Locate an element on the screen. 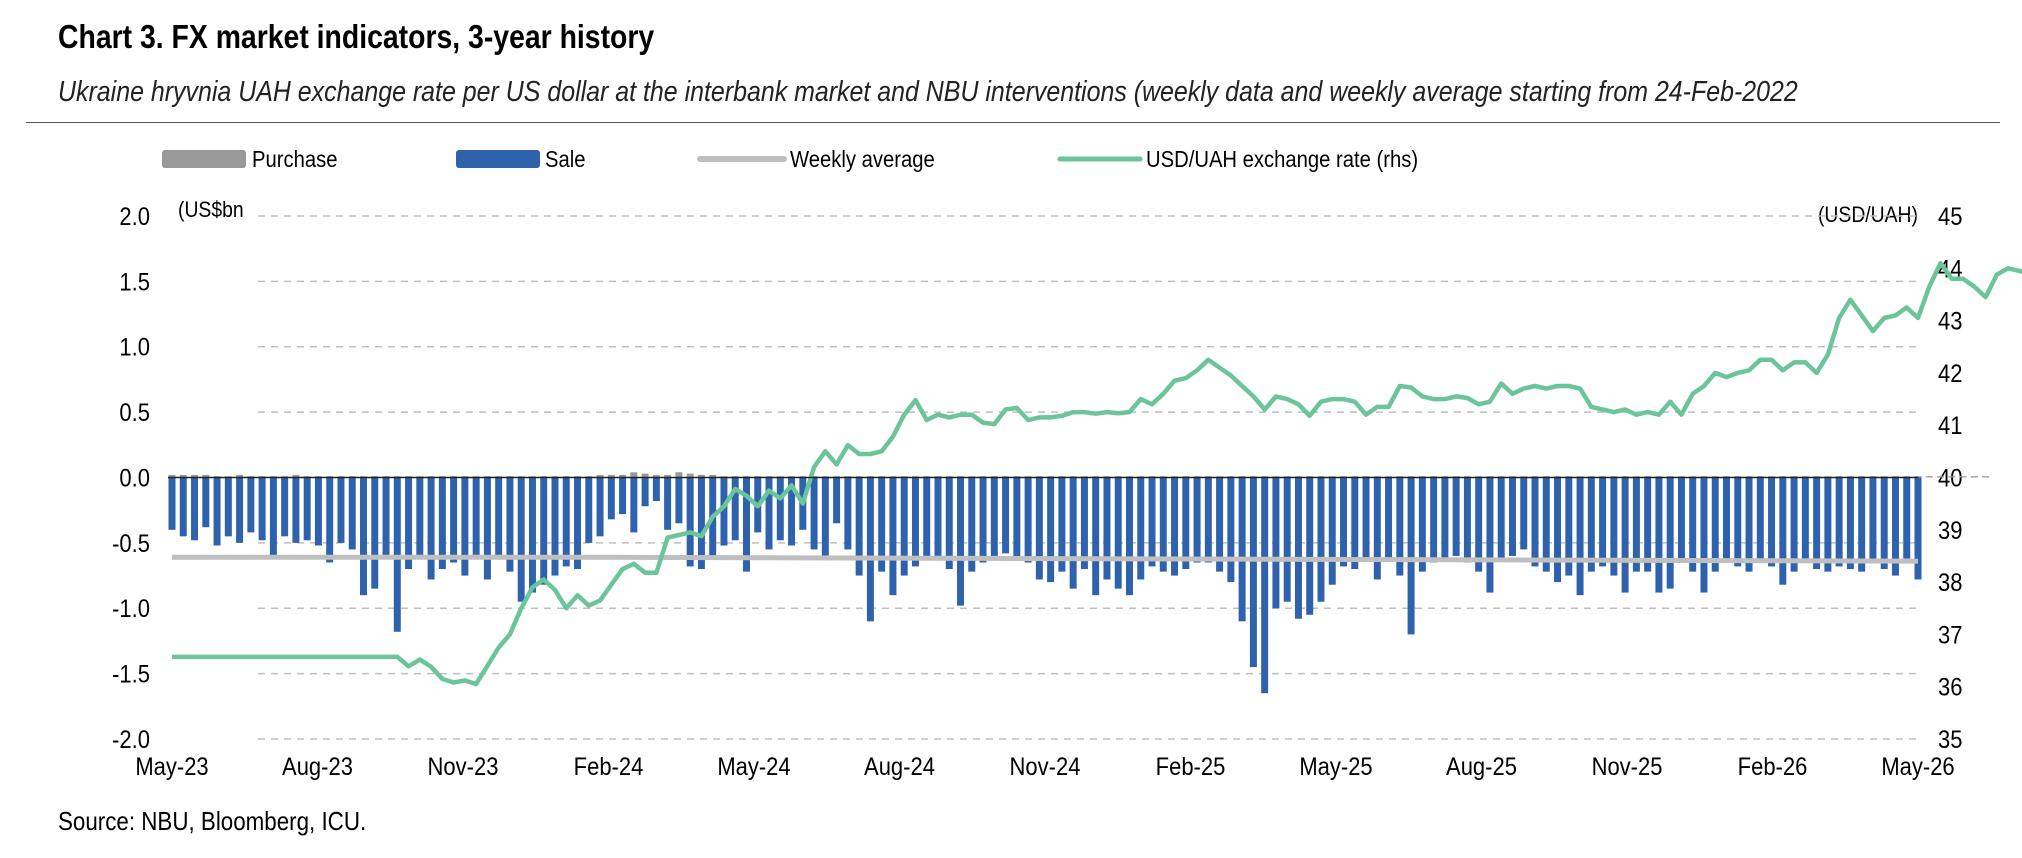 This screenshot has width=2022, height=858. x-axis-tick-label: Aug-23 is located at coordinates (317, 767).